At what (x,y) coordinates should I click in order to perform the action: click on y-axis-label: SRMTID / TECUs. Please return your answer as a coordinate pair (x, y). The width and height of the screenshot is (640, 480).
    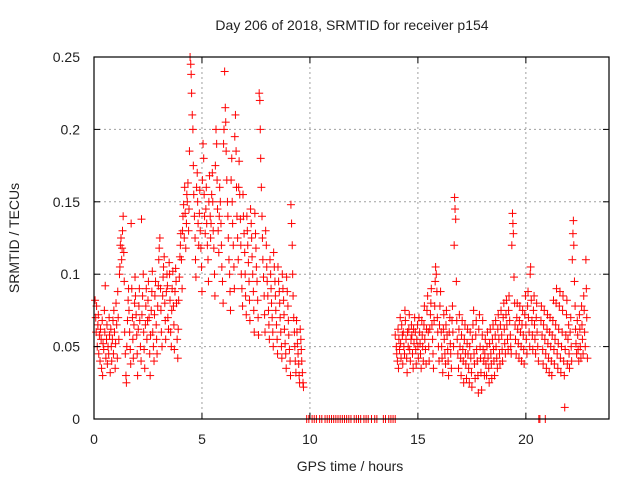
    Looking at the image, I should click on (14, 238).